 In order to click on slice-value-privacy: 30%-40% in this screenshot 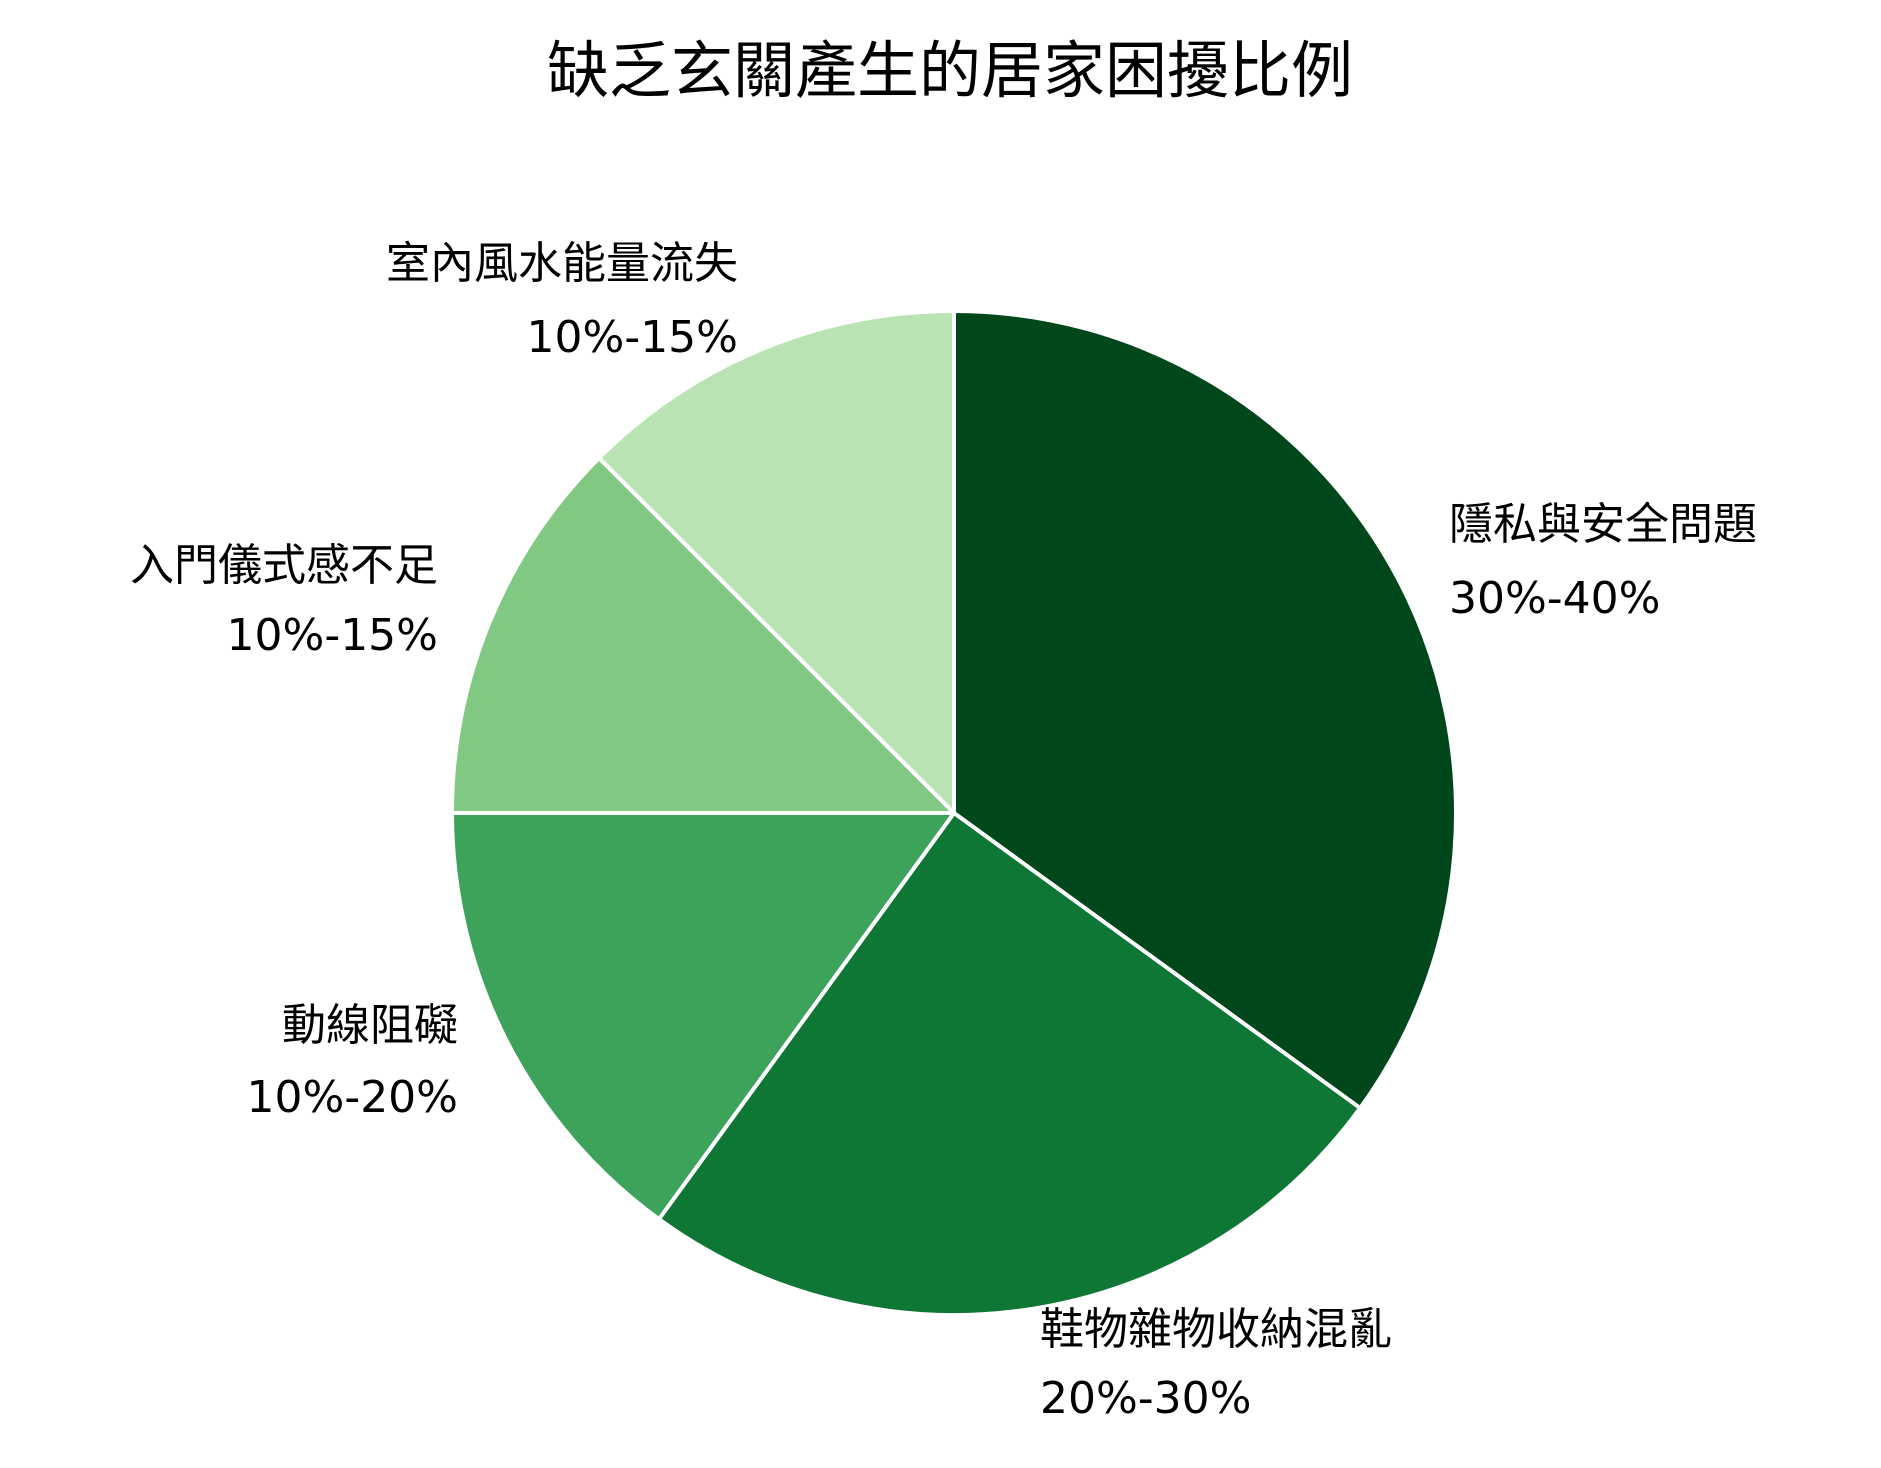, I will do `click(1554, 598)`.